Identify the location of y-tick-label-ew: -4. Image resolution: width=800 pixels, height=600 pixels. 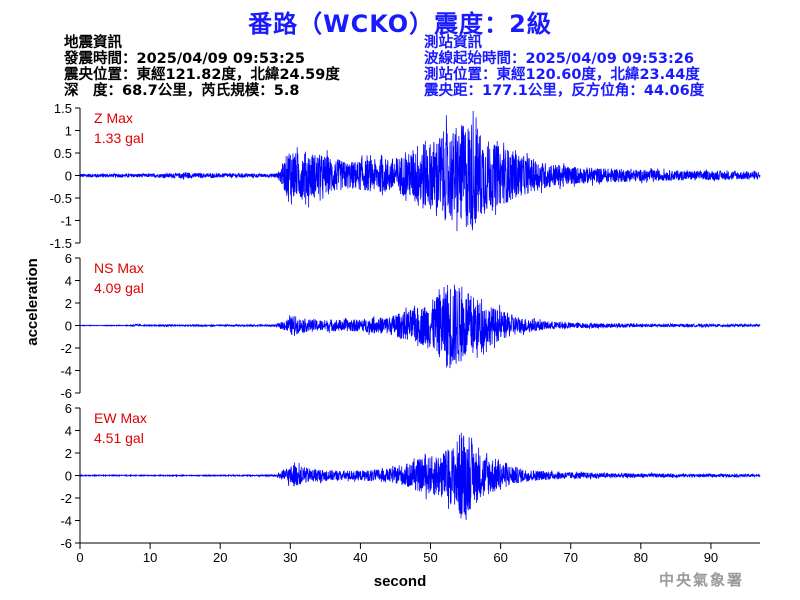
(66, 521).